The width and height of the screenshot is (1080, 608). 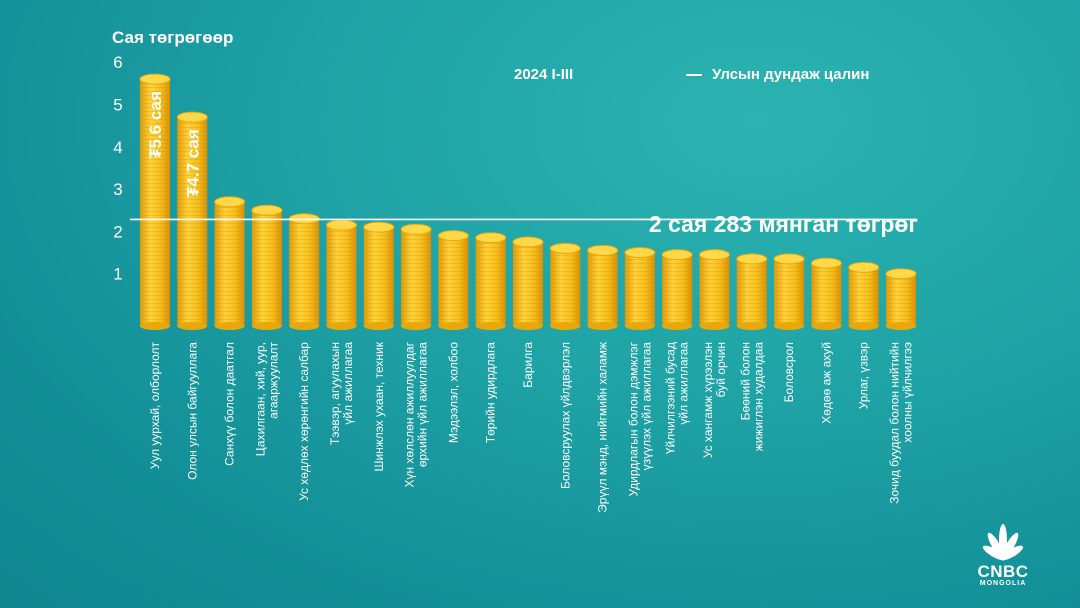 What do you see at coordinates (155, 406) in the screenshot?
I see `category-label: Уул уурхай, олборлолт` at bounding box center [155, 406].